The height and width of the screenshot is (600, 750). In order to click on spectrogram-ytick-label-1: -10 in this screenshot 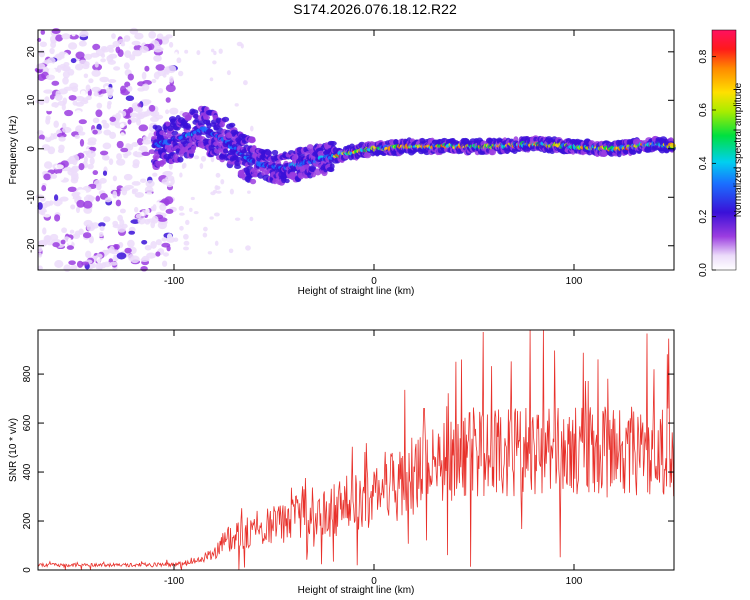, I will do `click(31, 197)`.